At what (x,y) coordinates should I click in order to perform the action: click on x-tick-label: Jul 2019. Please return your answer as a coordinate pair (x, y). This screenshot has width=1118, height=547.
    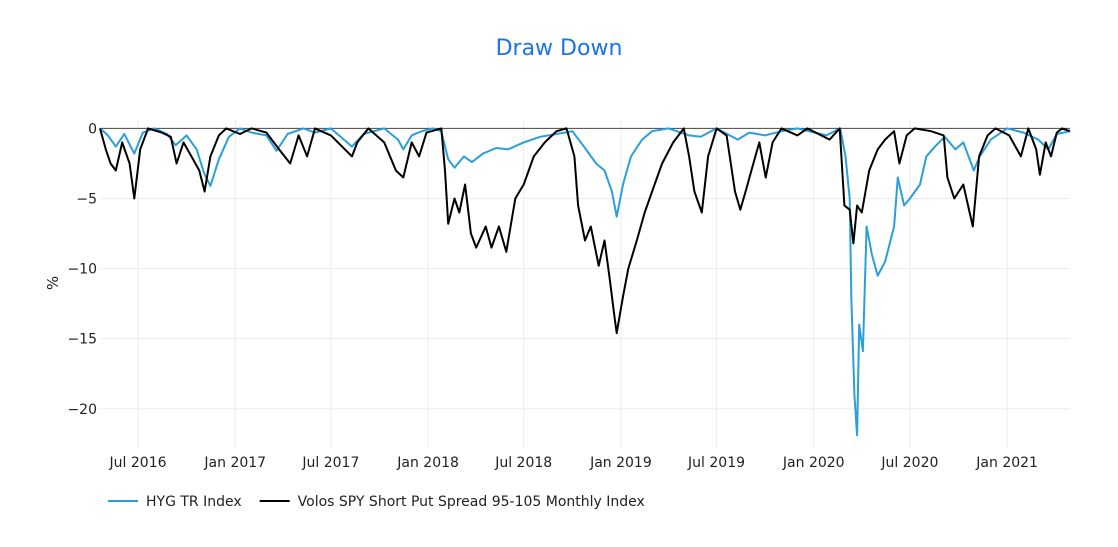
    Looking at the image, I should click on (716, 463).